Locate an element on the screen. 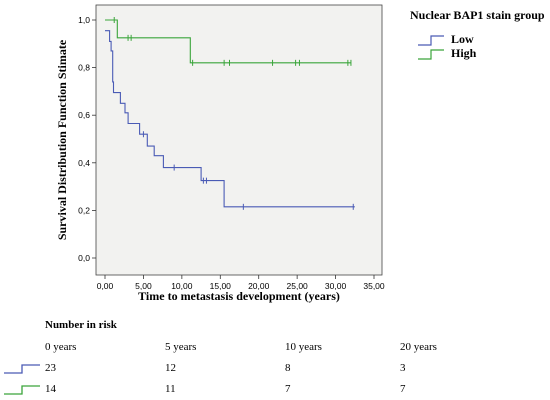 The height and width of the screenshot is (400, 550). risk-high-3: 7 is located at coordinates (403, 389).